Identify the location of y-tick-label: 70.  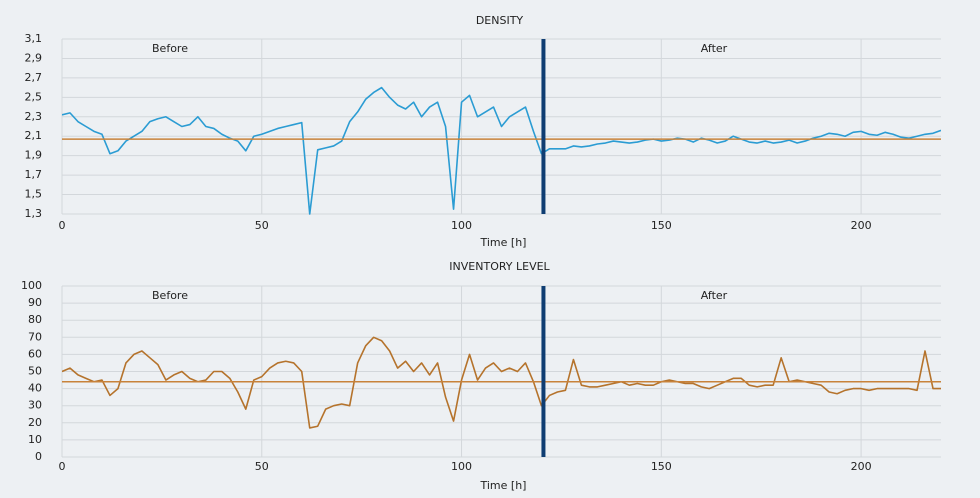
(35, 336).